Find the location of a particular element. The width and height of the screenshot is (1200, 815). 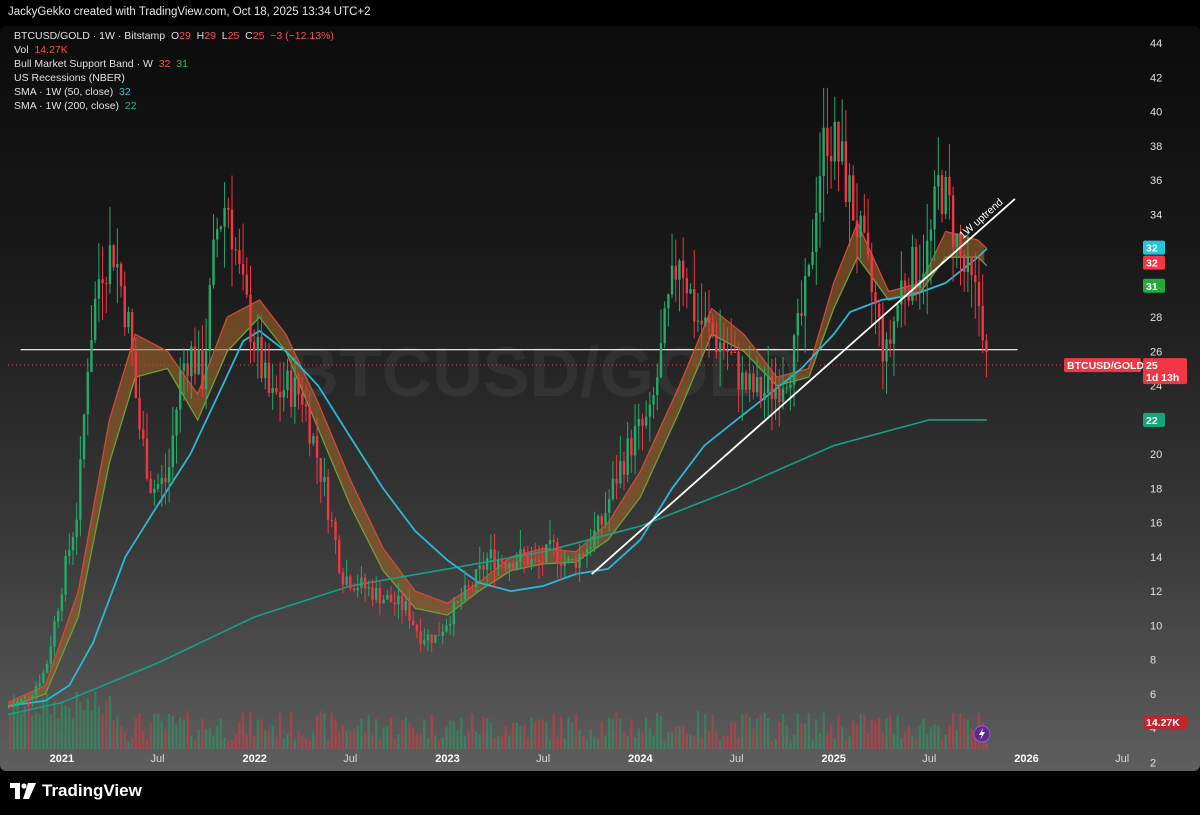

legend-bmsb-lower: 31 is located at coordinates (182, 64).